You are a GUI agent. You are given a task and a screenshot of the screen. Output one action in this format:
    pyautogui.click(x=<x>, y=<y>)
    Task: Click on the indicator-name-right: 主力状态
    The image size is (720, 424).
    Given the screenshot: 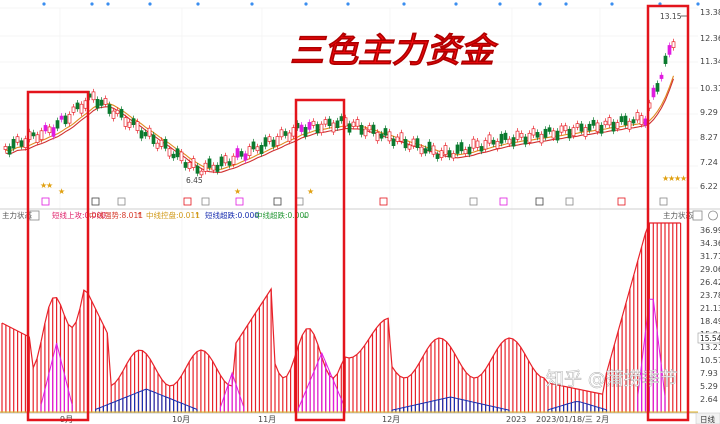 What is the action you would take?
    pyautogui.click(x=678, y=215)
    